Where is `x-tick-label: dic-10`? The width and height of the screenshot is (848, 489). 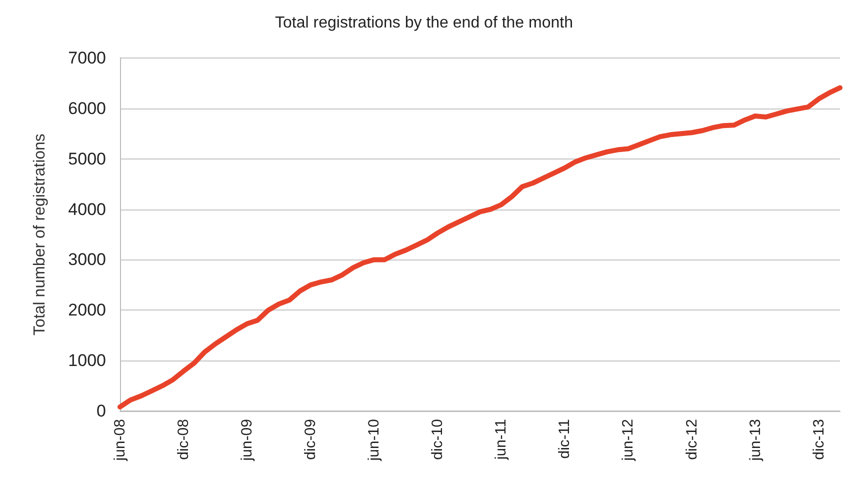 x-tick-label: dic-10 is located at coordinates (437, 439).